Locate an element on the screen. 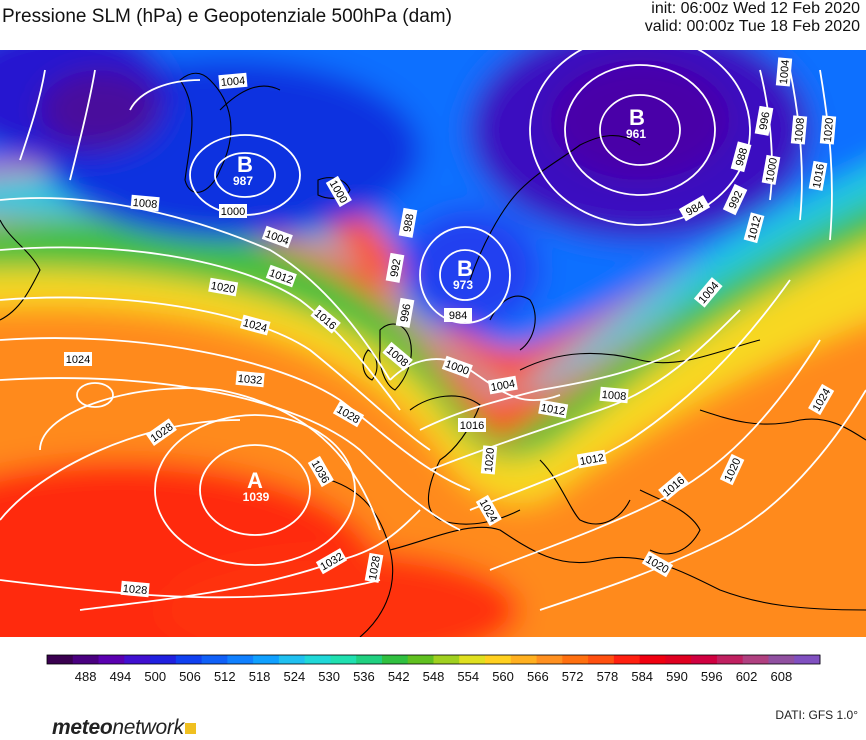  colorbar-frame is located at coordinates (433, 659).